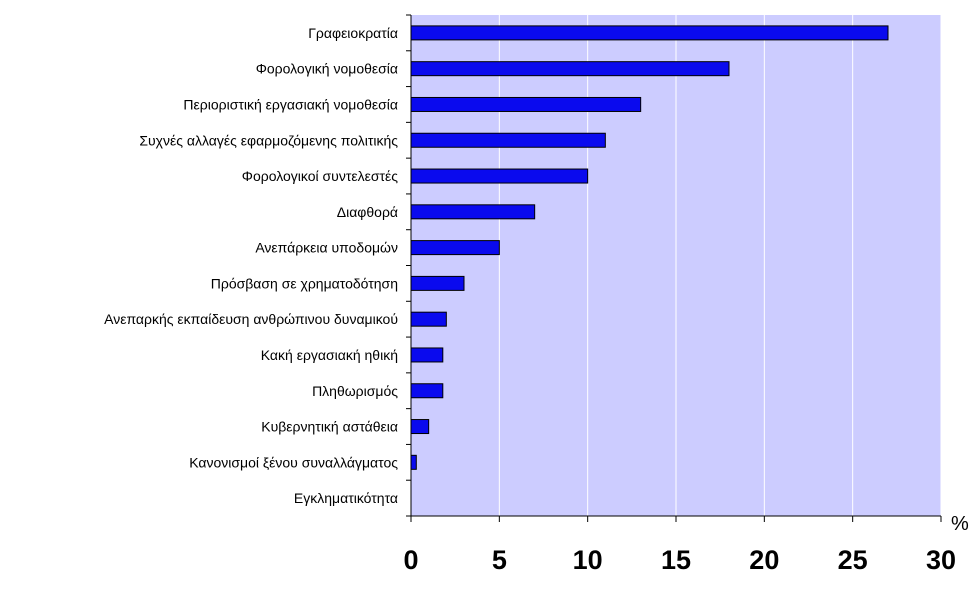  I want to click on category-label-2: Περιοριστική εργασιακή νομοθεσία, so click(290, 104).